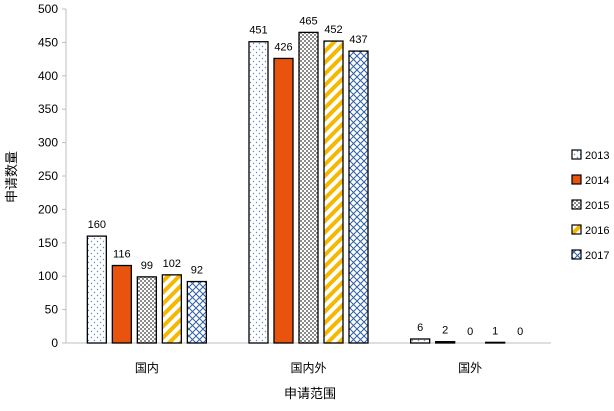 This screenshot has height=411, width=614. I want to click on x-axis-title: 申请范围, so click(310, 393).